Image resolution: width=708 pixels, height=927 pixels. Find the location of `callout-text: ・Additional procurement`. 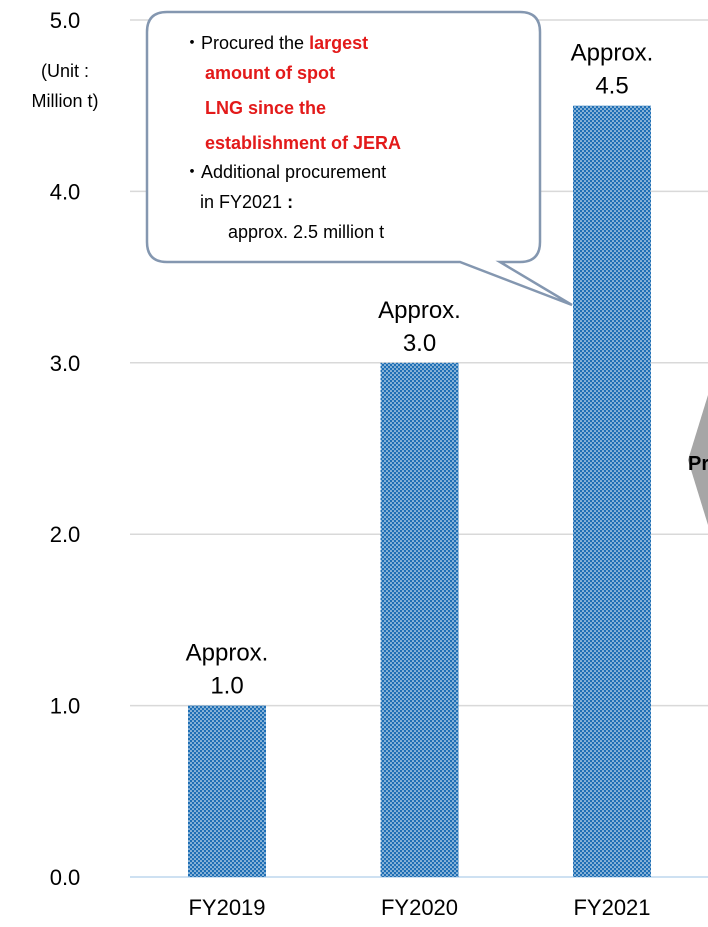

callout-text: ・Additional procurement is located at coordinates (284, 172).